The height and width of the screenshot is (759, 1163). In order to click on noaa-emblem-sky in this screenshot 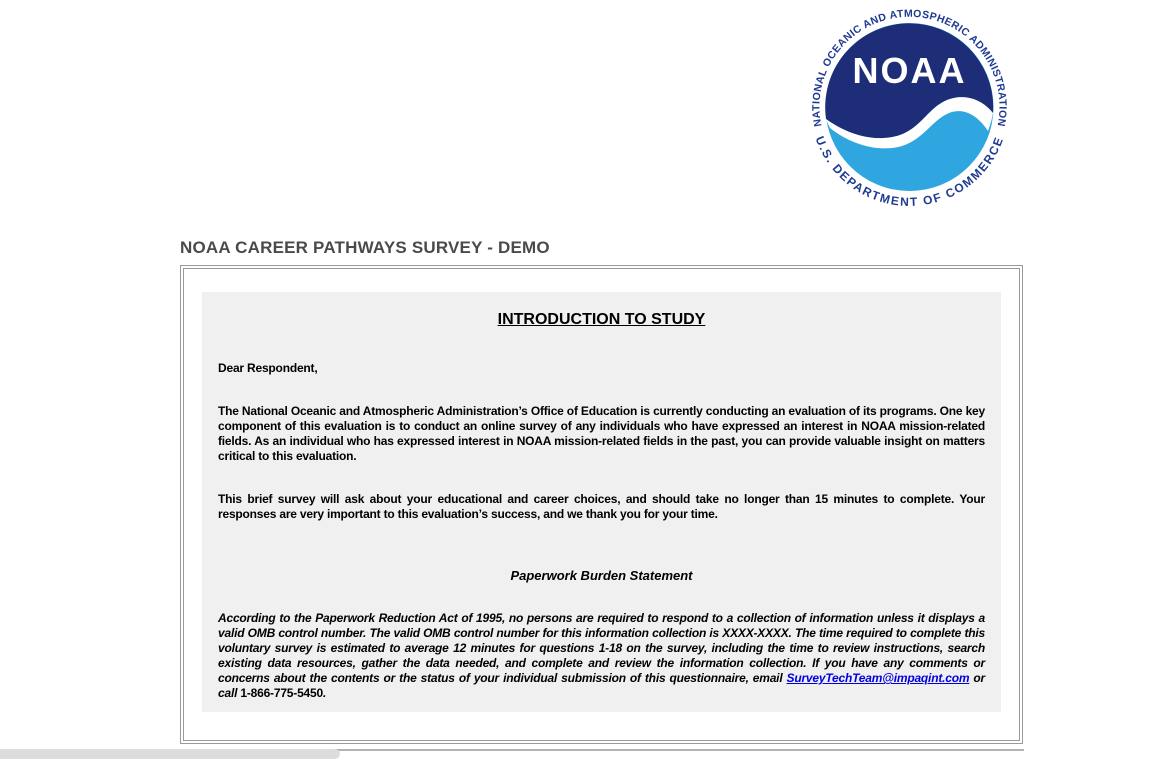, I will do `click(909, 81)`.